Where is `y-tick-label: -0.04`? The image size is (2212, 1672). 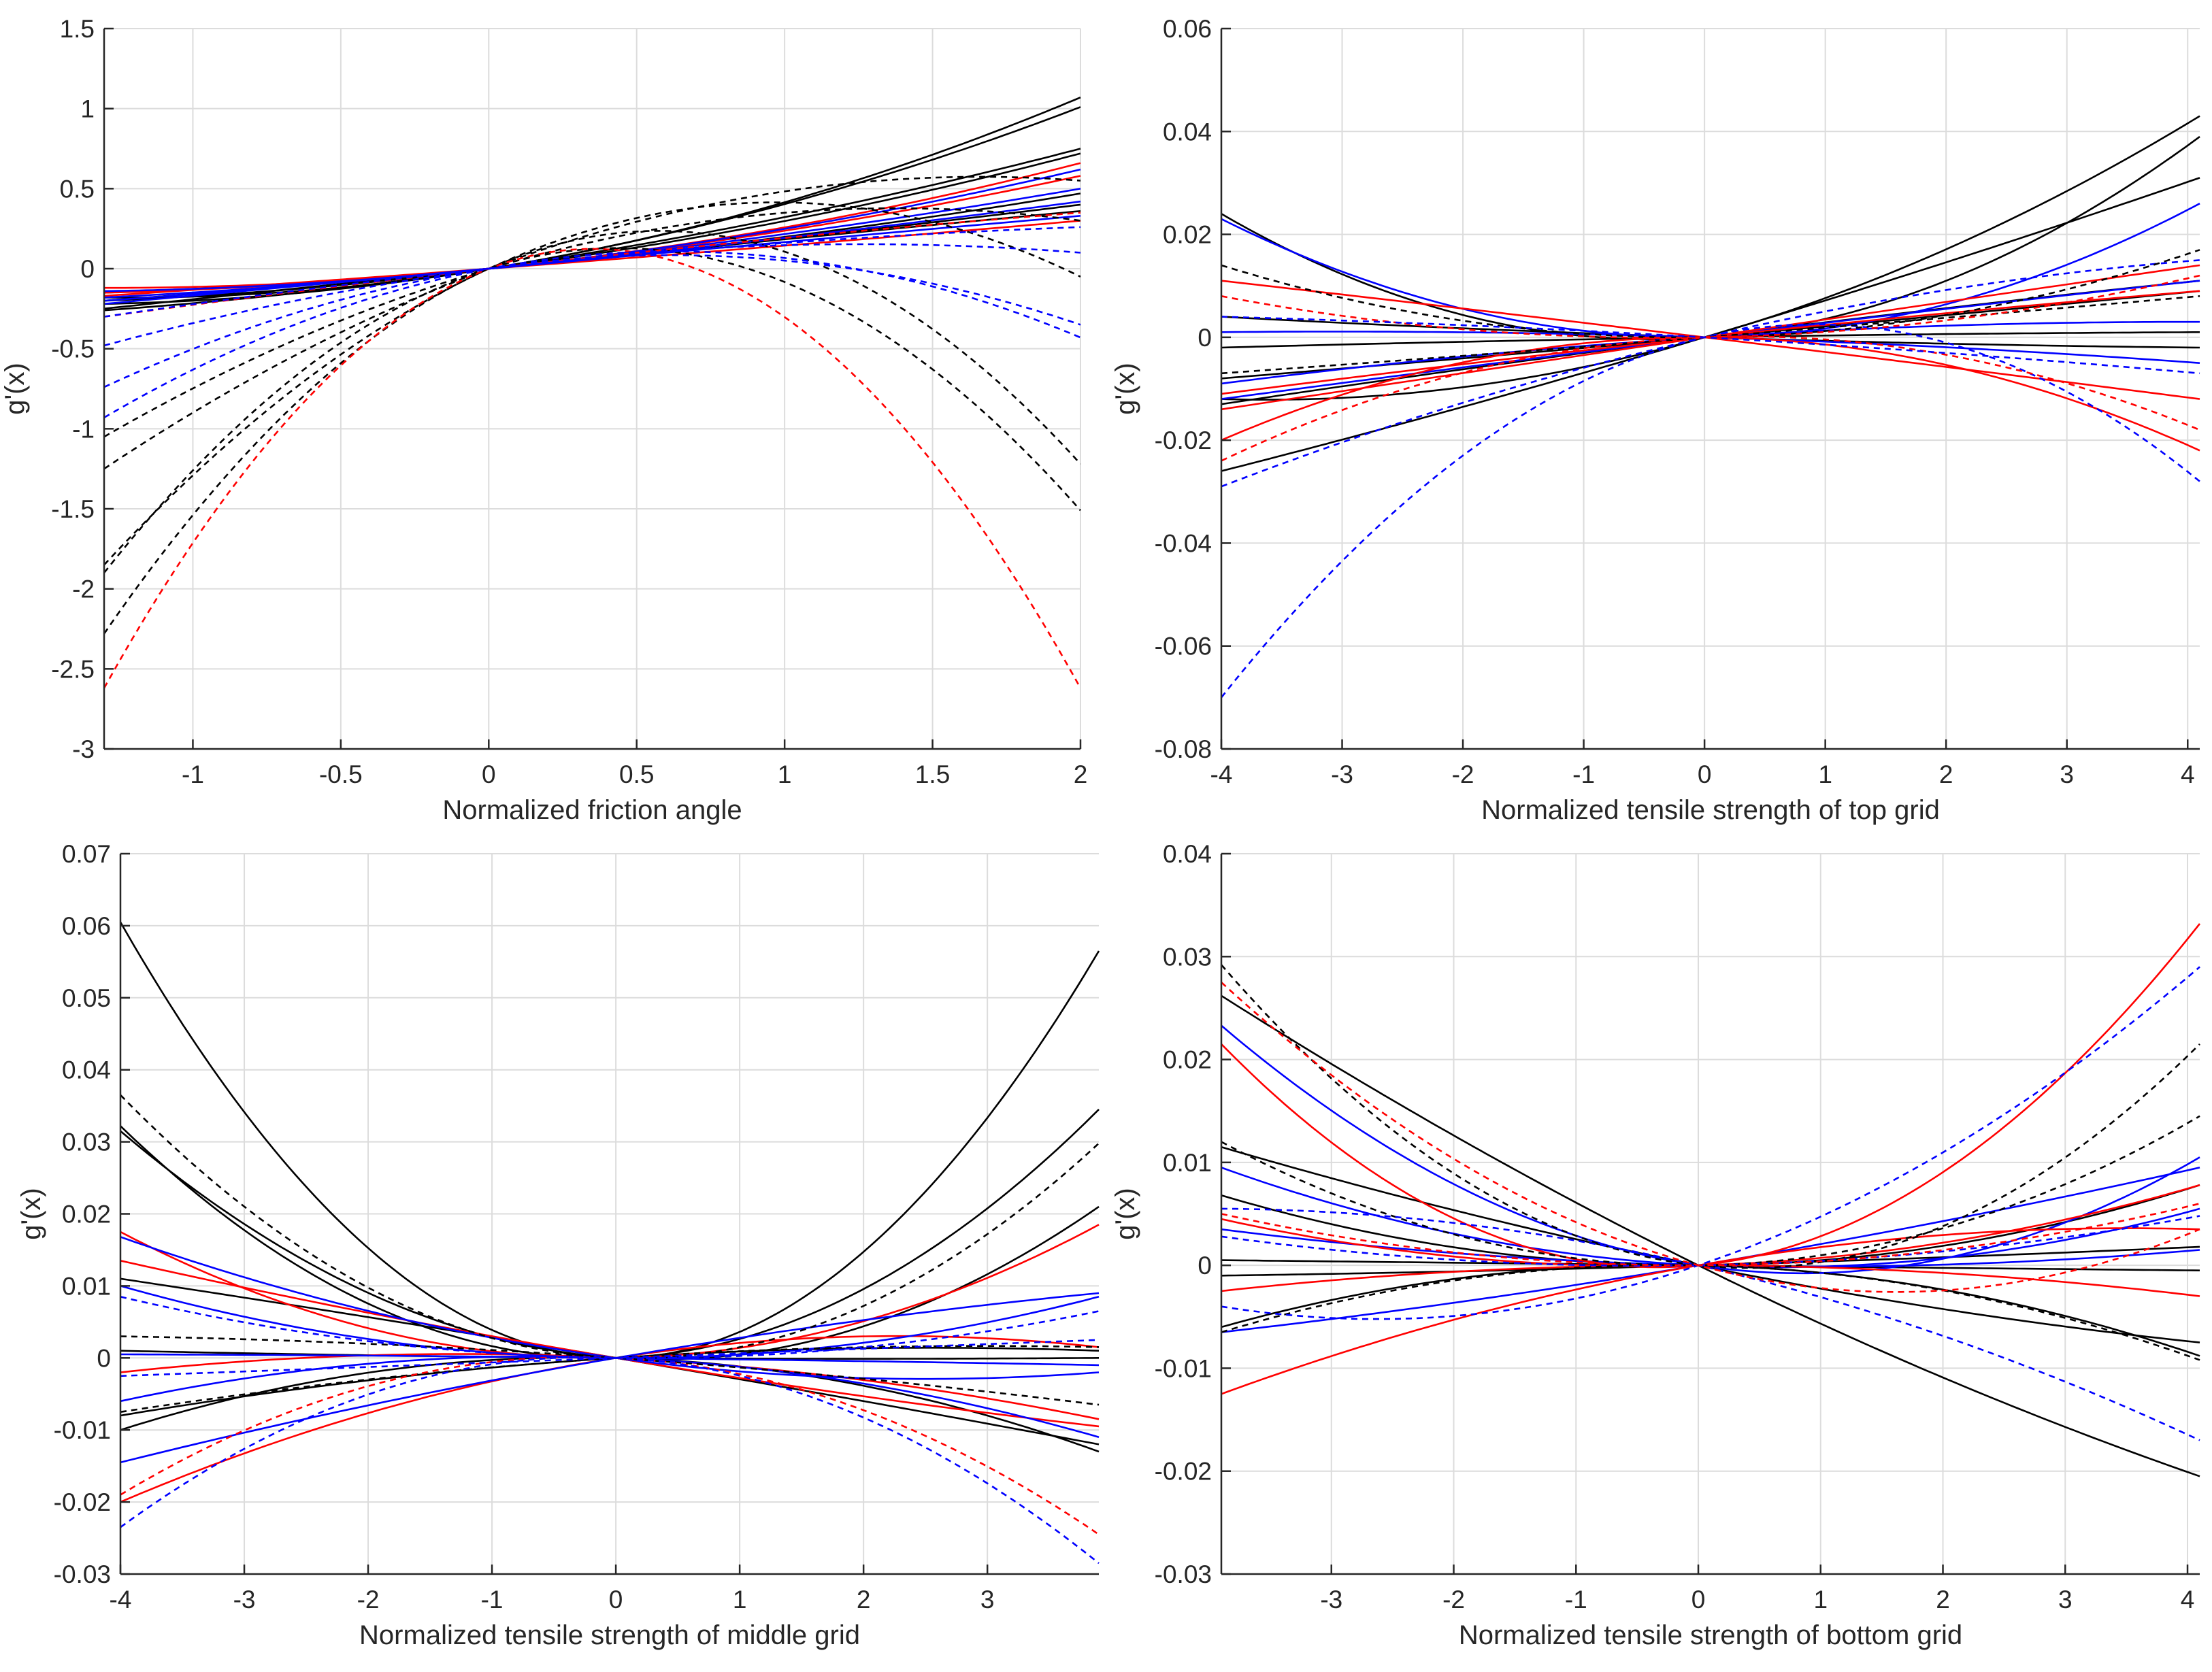 y-tick-label: -0.04 is located at coordinates (1183, 543).